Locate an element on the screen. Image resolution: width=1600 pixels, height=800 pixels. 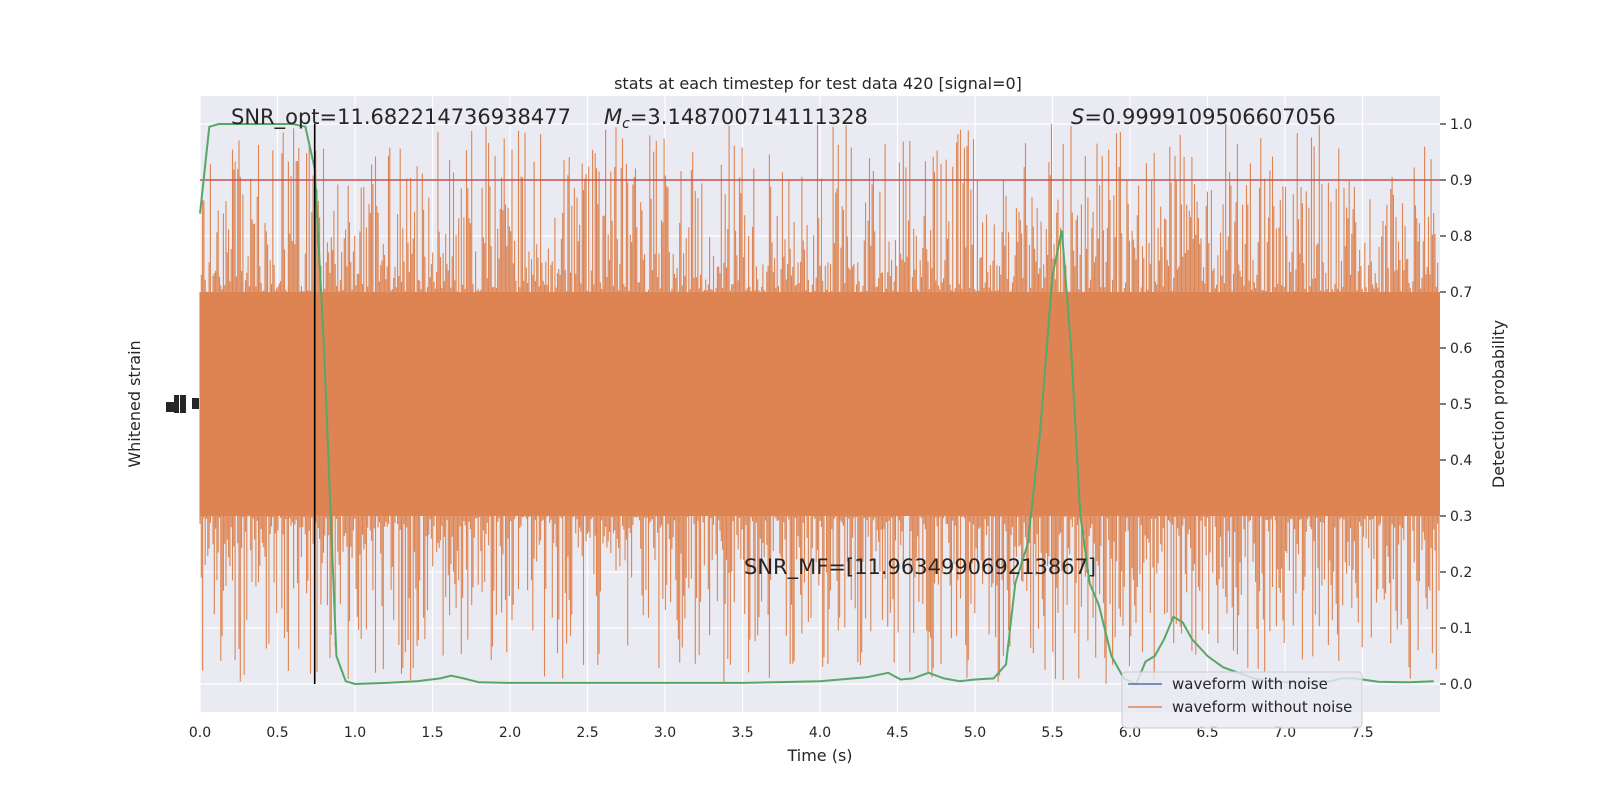
y-tick-label: 0.9 is located at coordinates (1461, 181).